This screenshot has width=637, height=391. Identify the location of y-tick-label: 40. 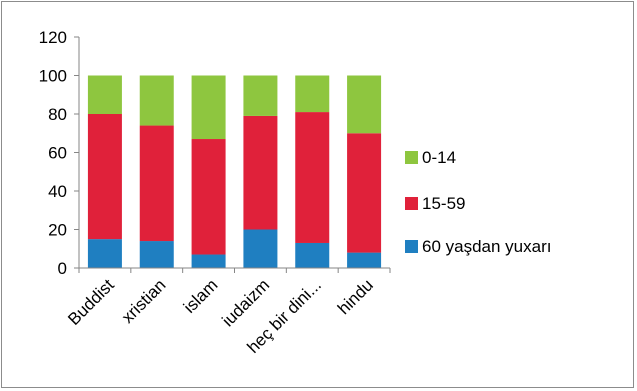
(57, 191).